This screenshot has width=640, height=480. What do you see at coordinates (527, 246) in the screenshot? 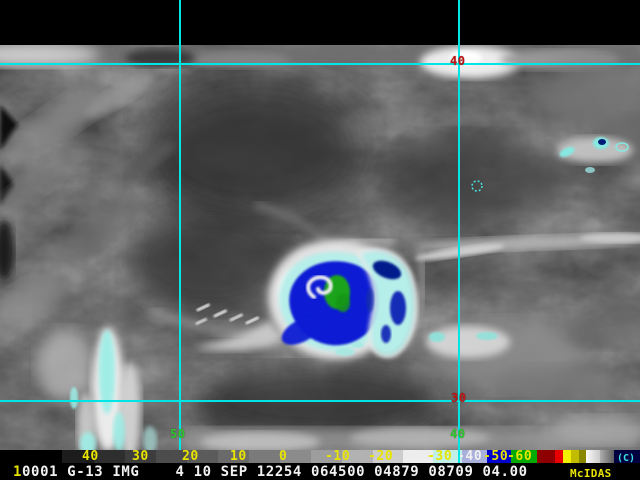
I see `east-west-cloud-band` at bounding box center [527, 246].